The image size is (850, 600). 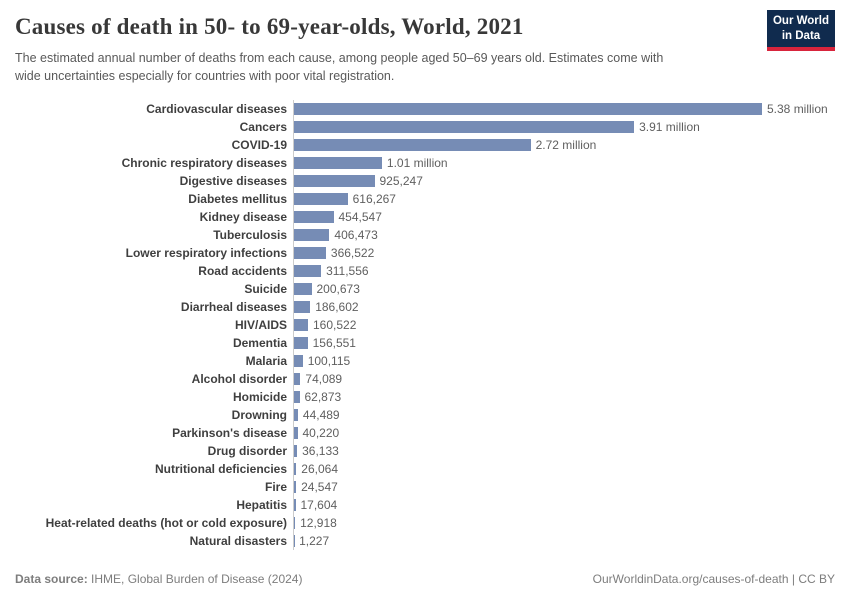 What do you see at coordinates (347, 271) in the screenshot?
I see `value-label: 311,556` at bounding box center [347, 271].